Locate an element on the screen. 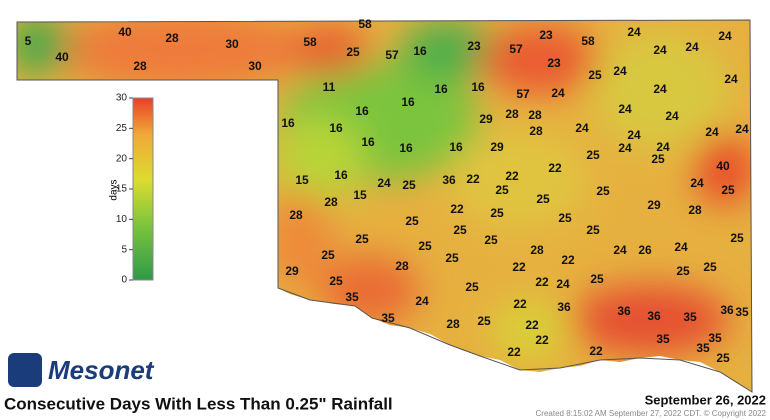 Image resolution: width=770 pixels, height=420 pixels. legend-tick-label: 25 is located at coordinates (122, 128).